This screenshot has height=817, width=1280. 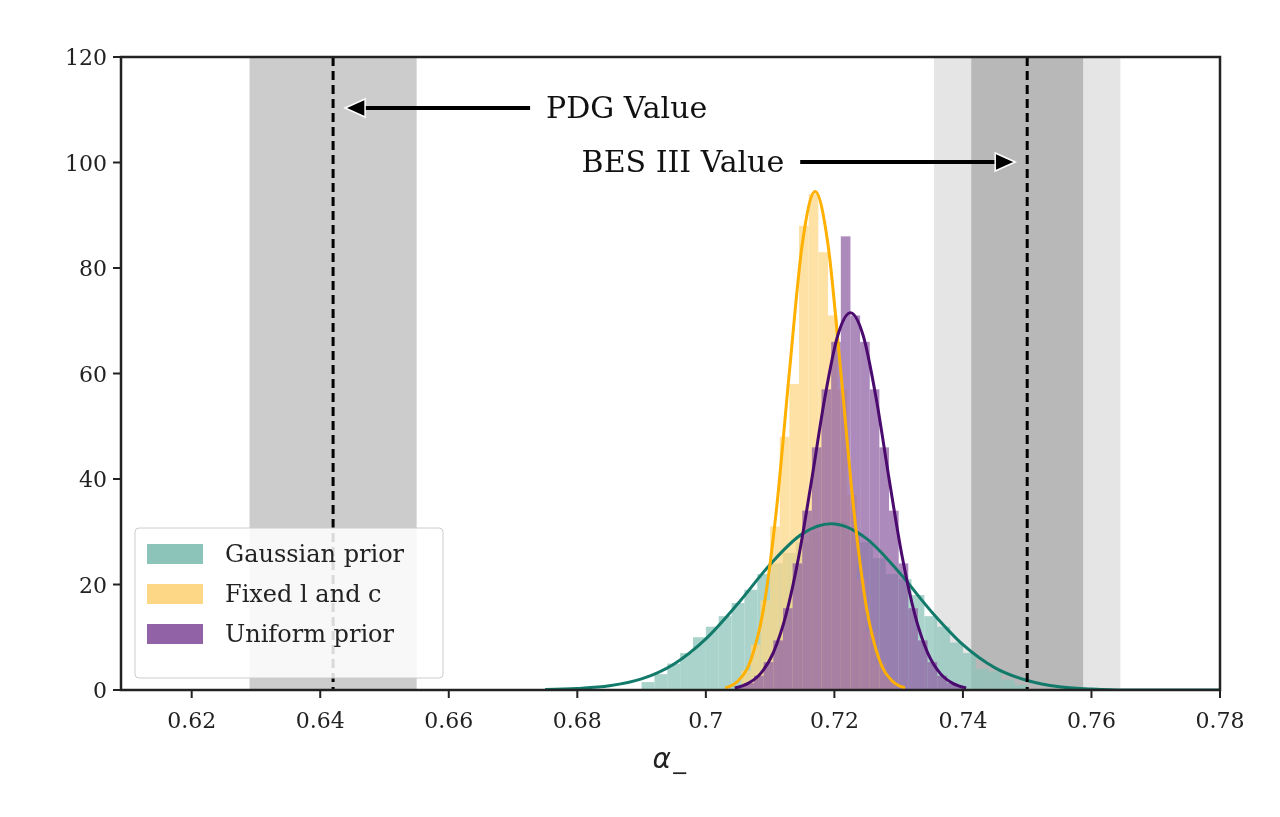 I want to click on y-tick-label: 40, so click(x=93, y=479).